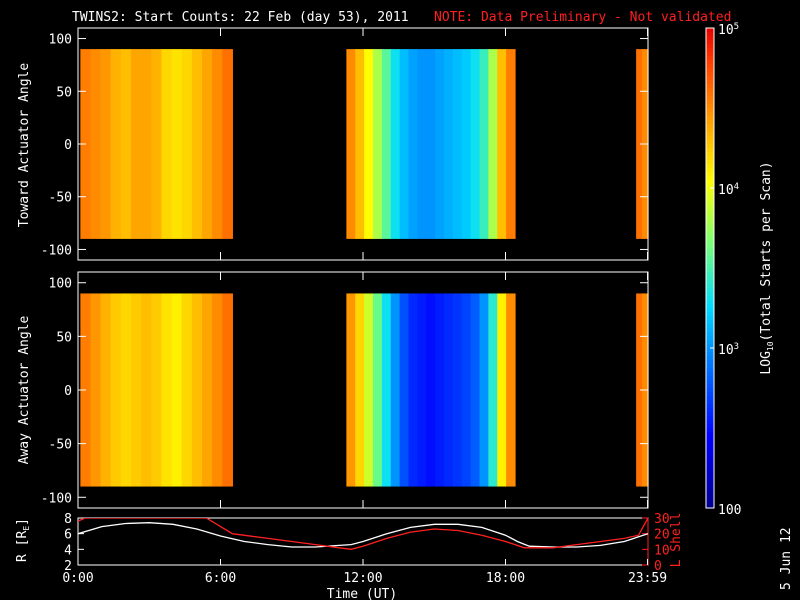 This screenshot has height=600, width=800. I want to click on r-series-line, so click(363, 535).